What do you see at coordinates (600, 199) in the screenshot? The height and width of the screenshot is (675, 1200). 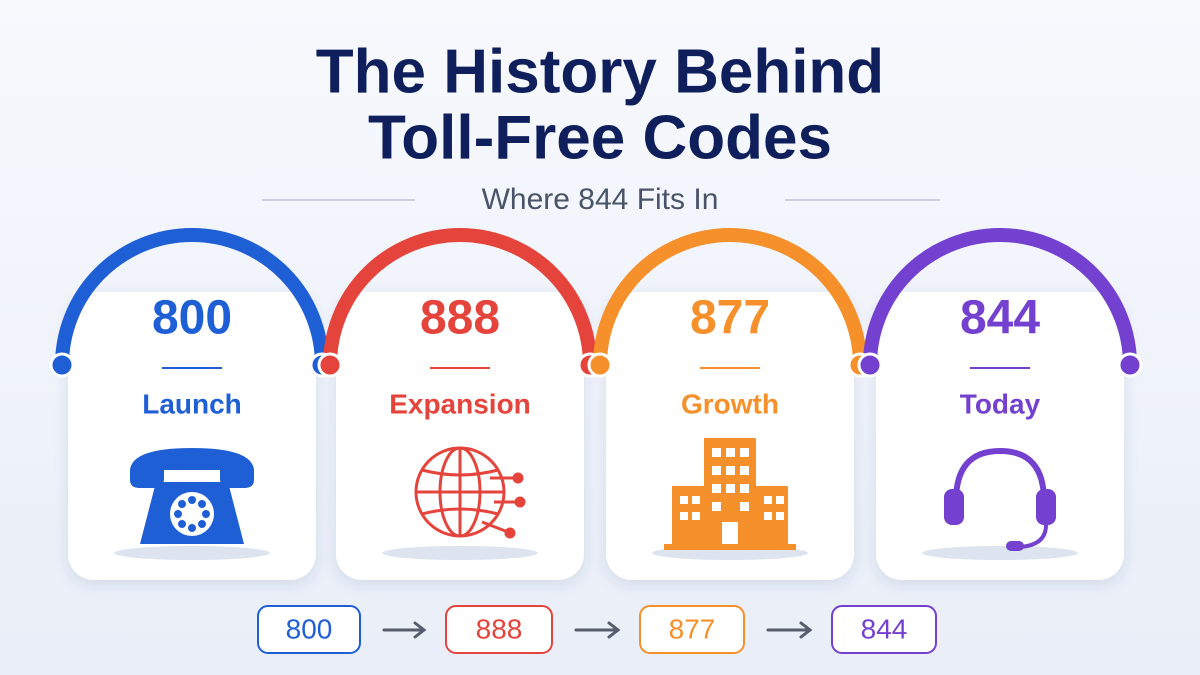 I see `subtitle: Where 844 Fits In` at bounding box center [600, 199].